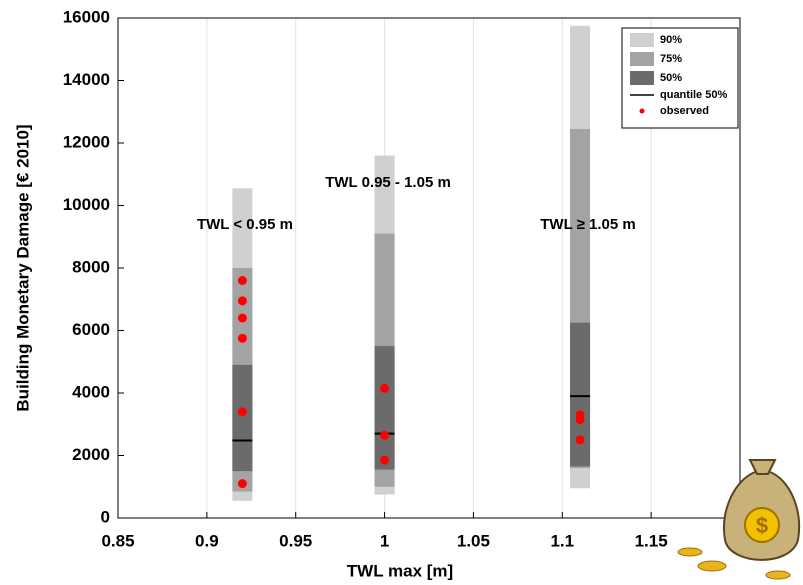 The height and width of the screenshot is (585, 803). I want to click on y-tick-label: 2000, so click(91, 454).